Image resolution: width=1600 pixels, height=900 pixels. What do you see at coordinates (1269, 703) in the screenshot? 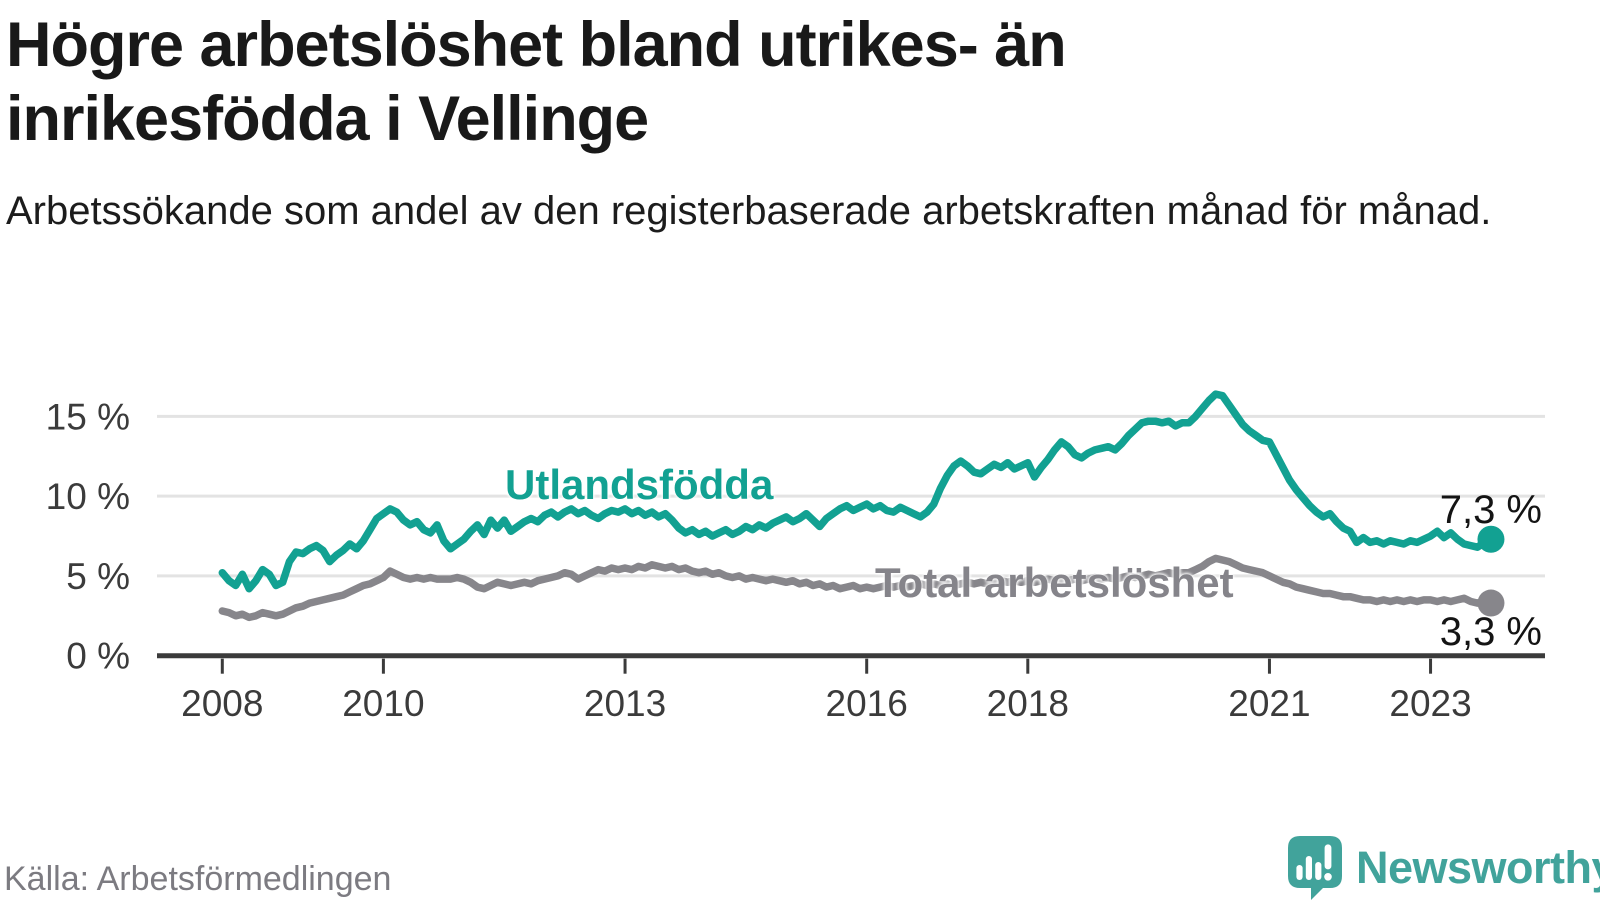
I see `x-tick-label: 2021` at bounding box center [1269, 703].